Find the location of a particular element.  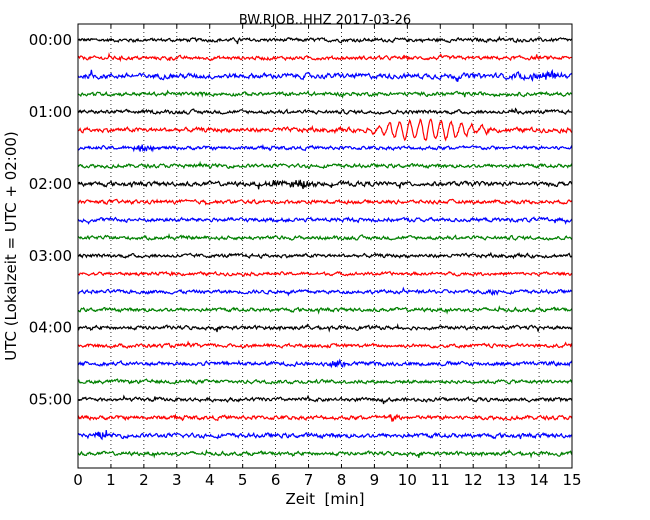

y-tick-label: 03:00 is located at coordinates (50, 256).